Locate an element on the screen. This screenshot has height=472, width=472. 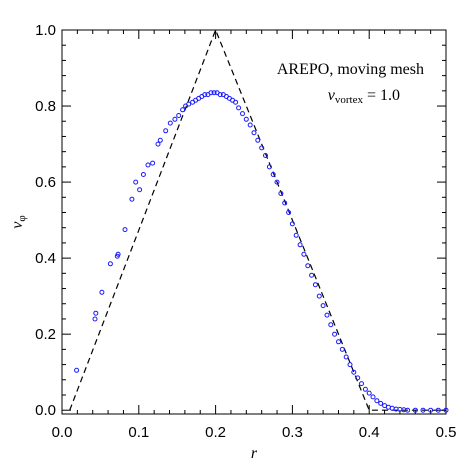
x-tick-label: 0.2 is located at coordinates (215, 432).